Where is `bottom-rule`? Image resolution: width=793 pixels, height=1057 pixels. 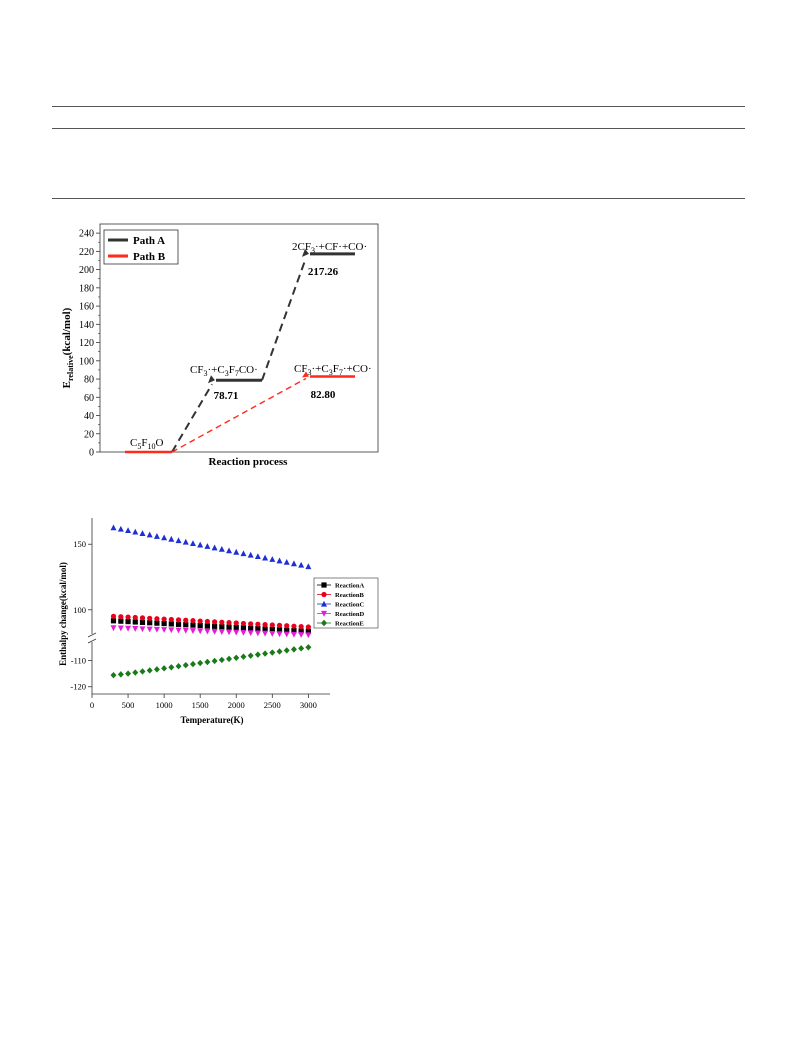
bottom-rule is located at coordinates (398, 198).